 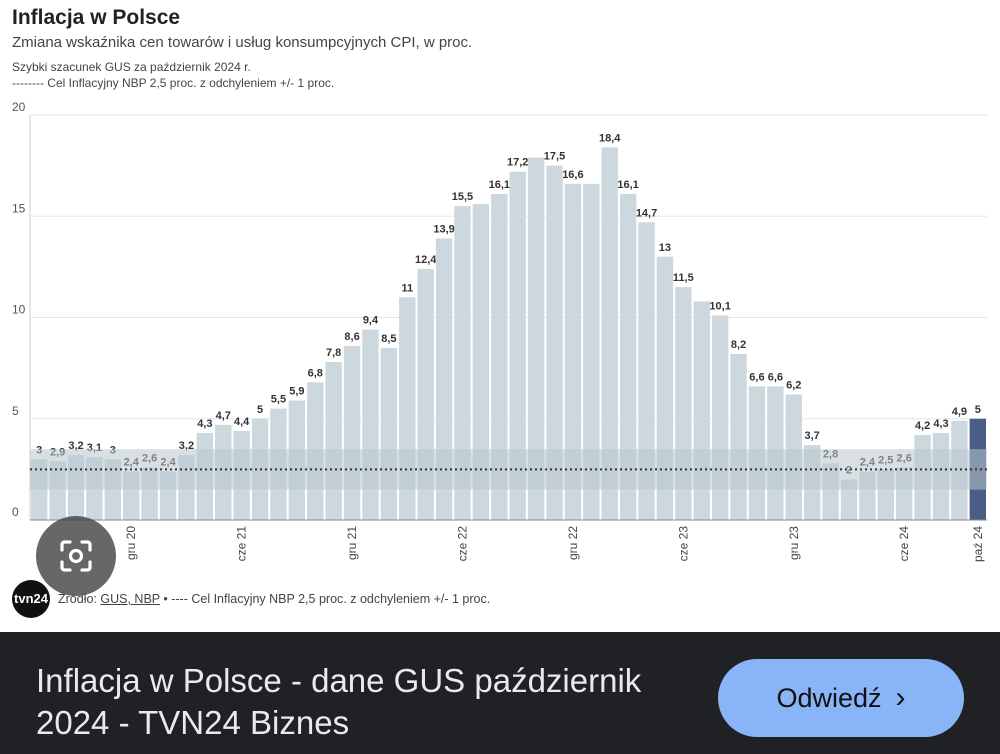 I want to click on tvn24-logo: tvn24, so click(x=31, y=599).